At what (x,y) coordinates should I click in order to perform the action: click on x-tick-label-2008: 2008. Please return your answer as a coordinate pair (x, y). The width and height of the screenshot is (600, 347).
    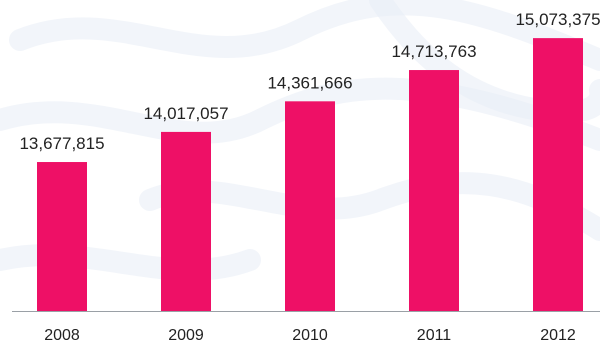
    Looking at the image, I should click on (62, 335).